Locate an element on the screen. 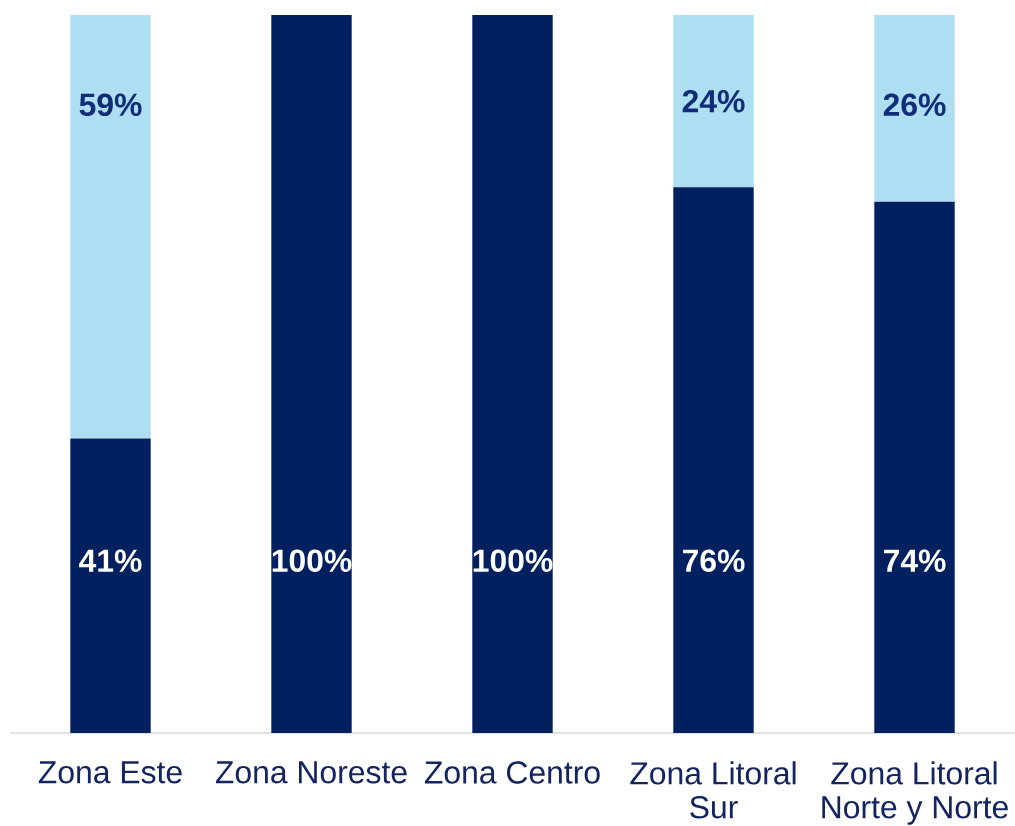  x-tick-label: Zona Litoral Norte y Norte is located at coordinates (915, 793).